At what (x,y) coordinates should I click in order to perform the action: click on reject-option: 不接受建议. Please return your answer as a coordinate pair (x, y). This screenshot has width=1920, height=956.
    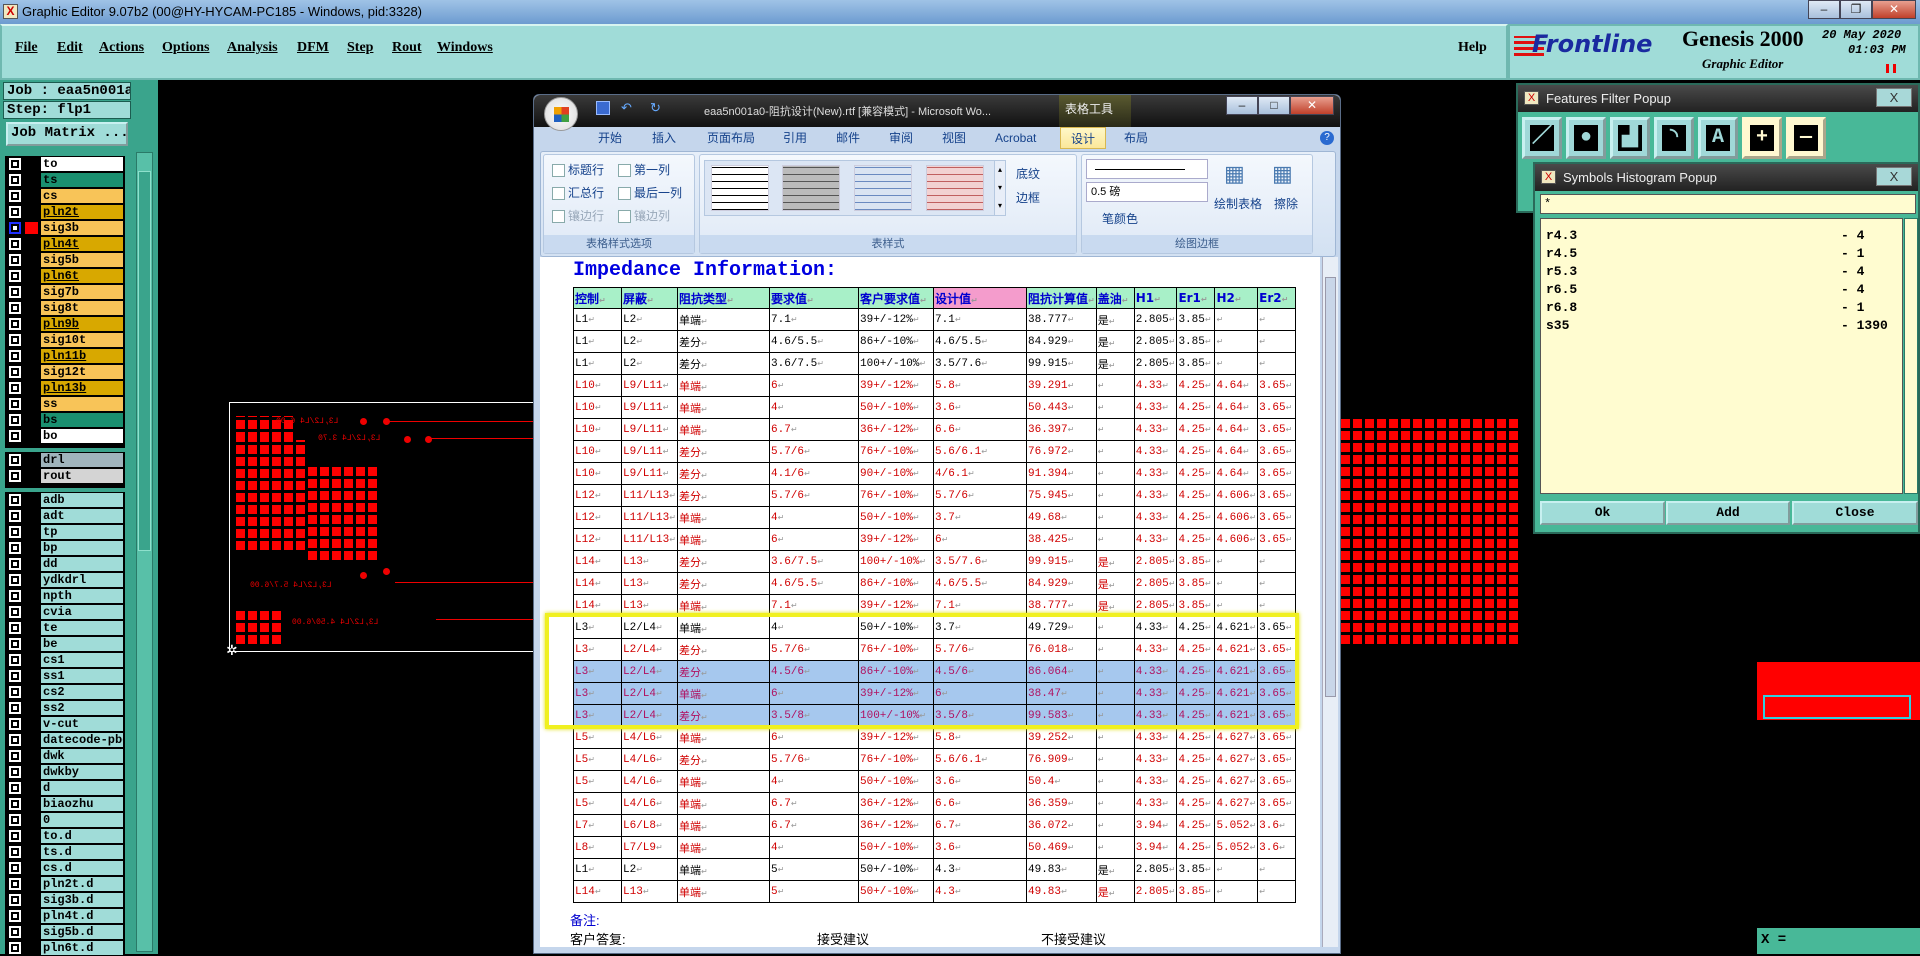
    Looking at the image, I should click on (1074, 939).